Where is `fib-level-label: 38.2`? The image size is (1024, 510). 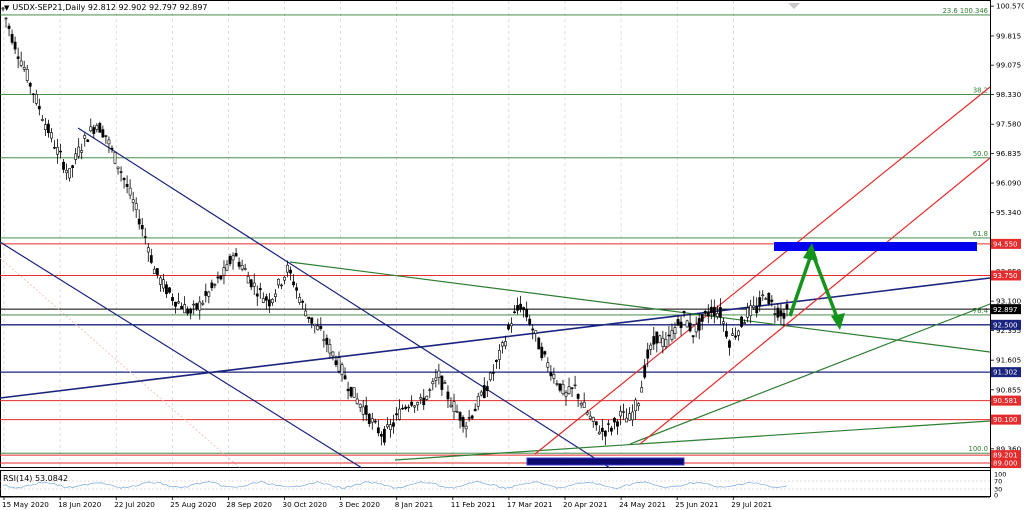
fib-level-label: 38.2 is located at coordinates (980, 91).